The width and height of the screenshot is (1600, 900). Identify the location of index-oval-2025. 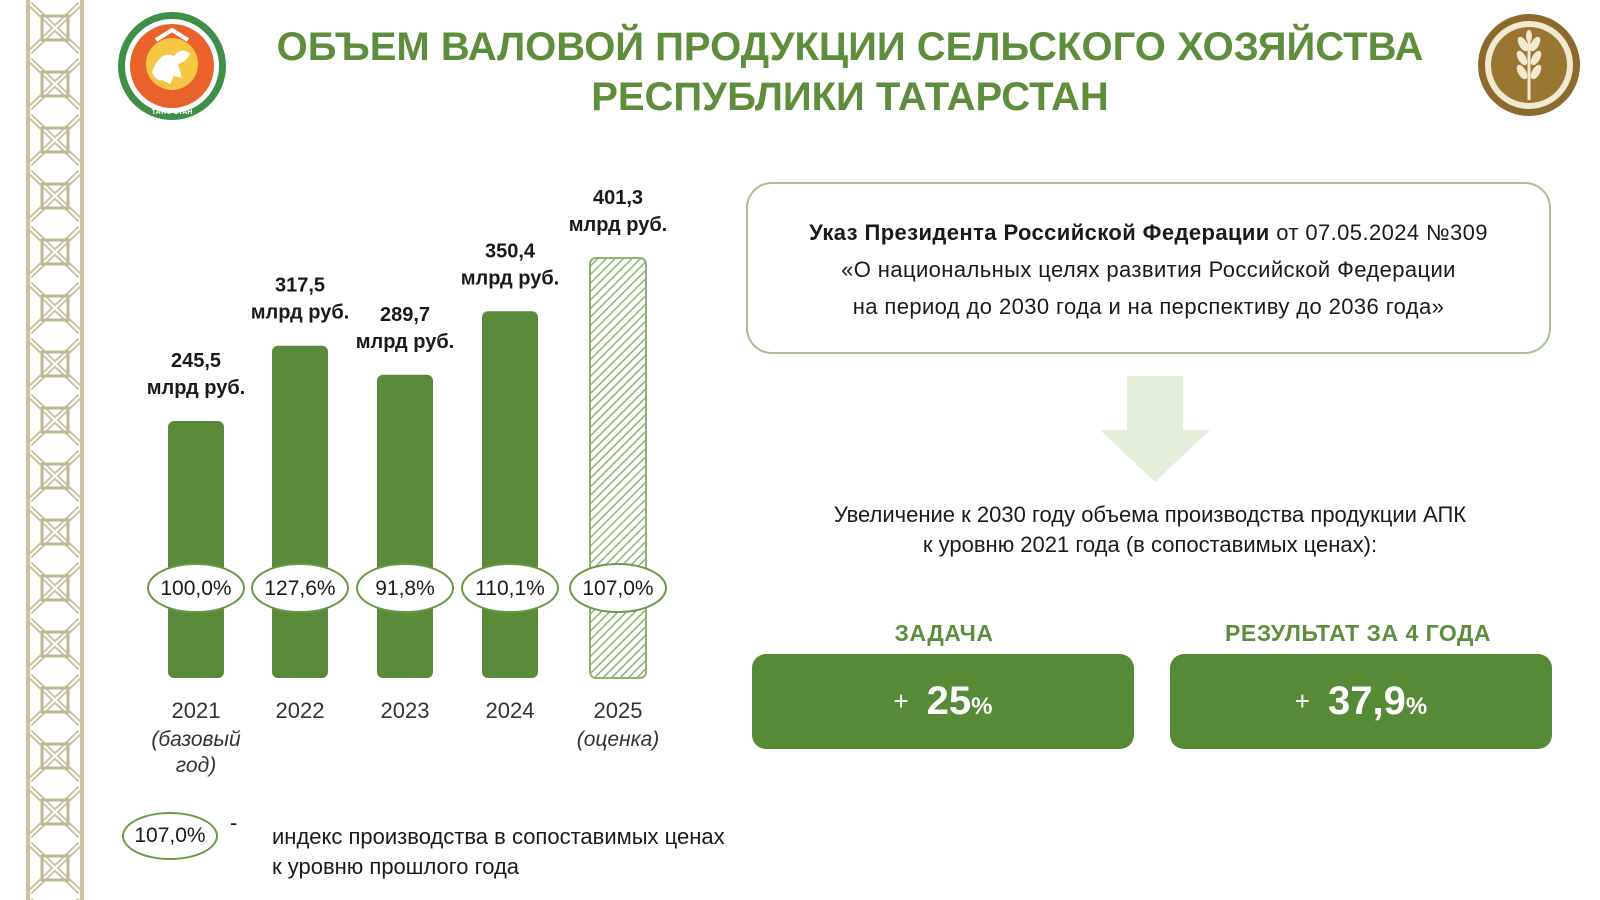
(618, 588).